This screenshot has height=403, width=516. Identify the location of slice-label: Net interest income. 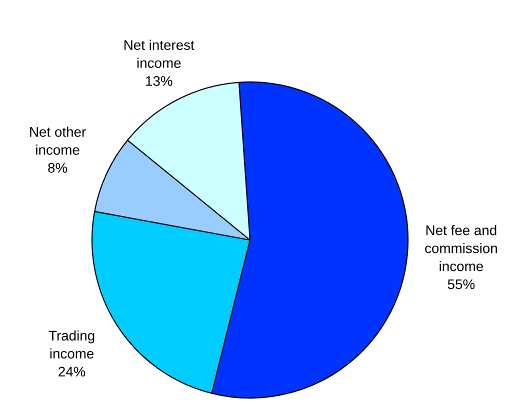
(159, 54).